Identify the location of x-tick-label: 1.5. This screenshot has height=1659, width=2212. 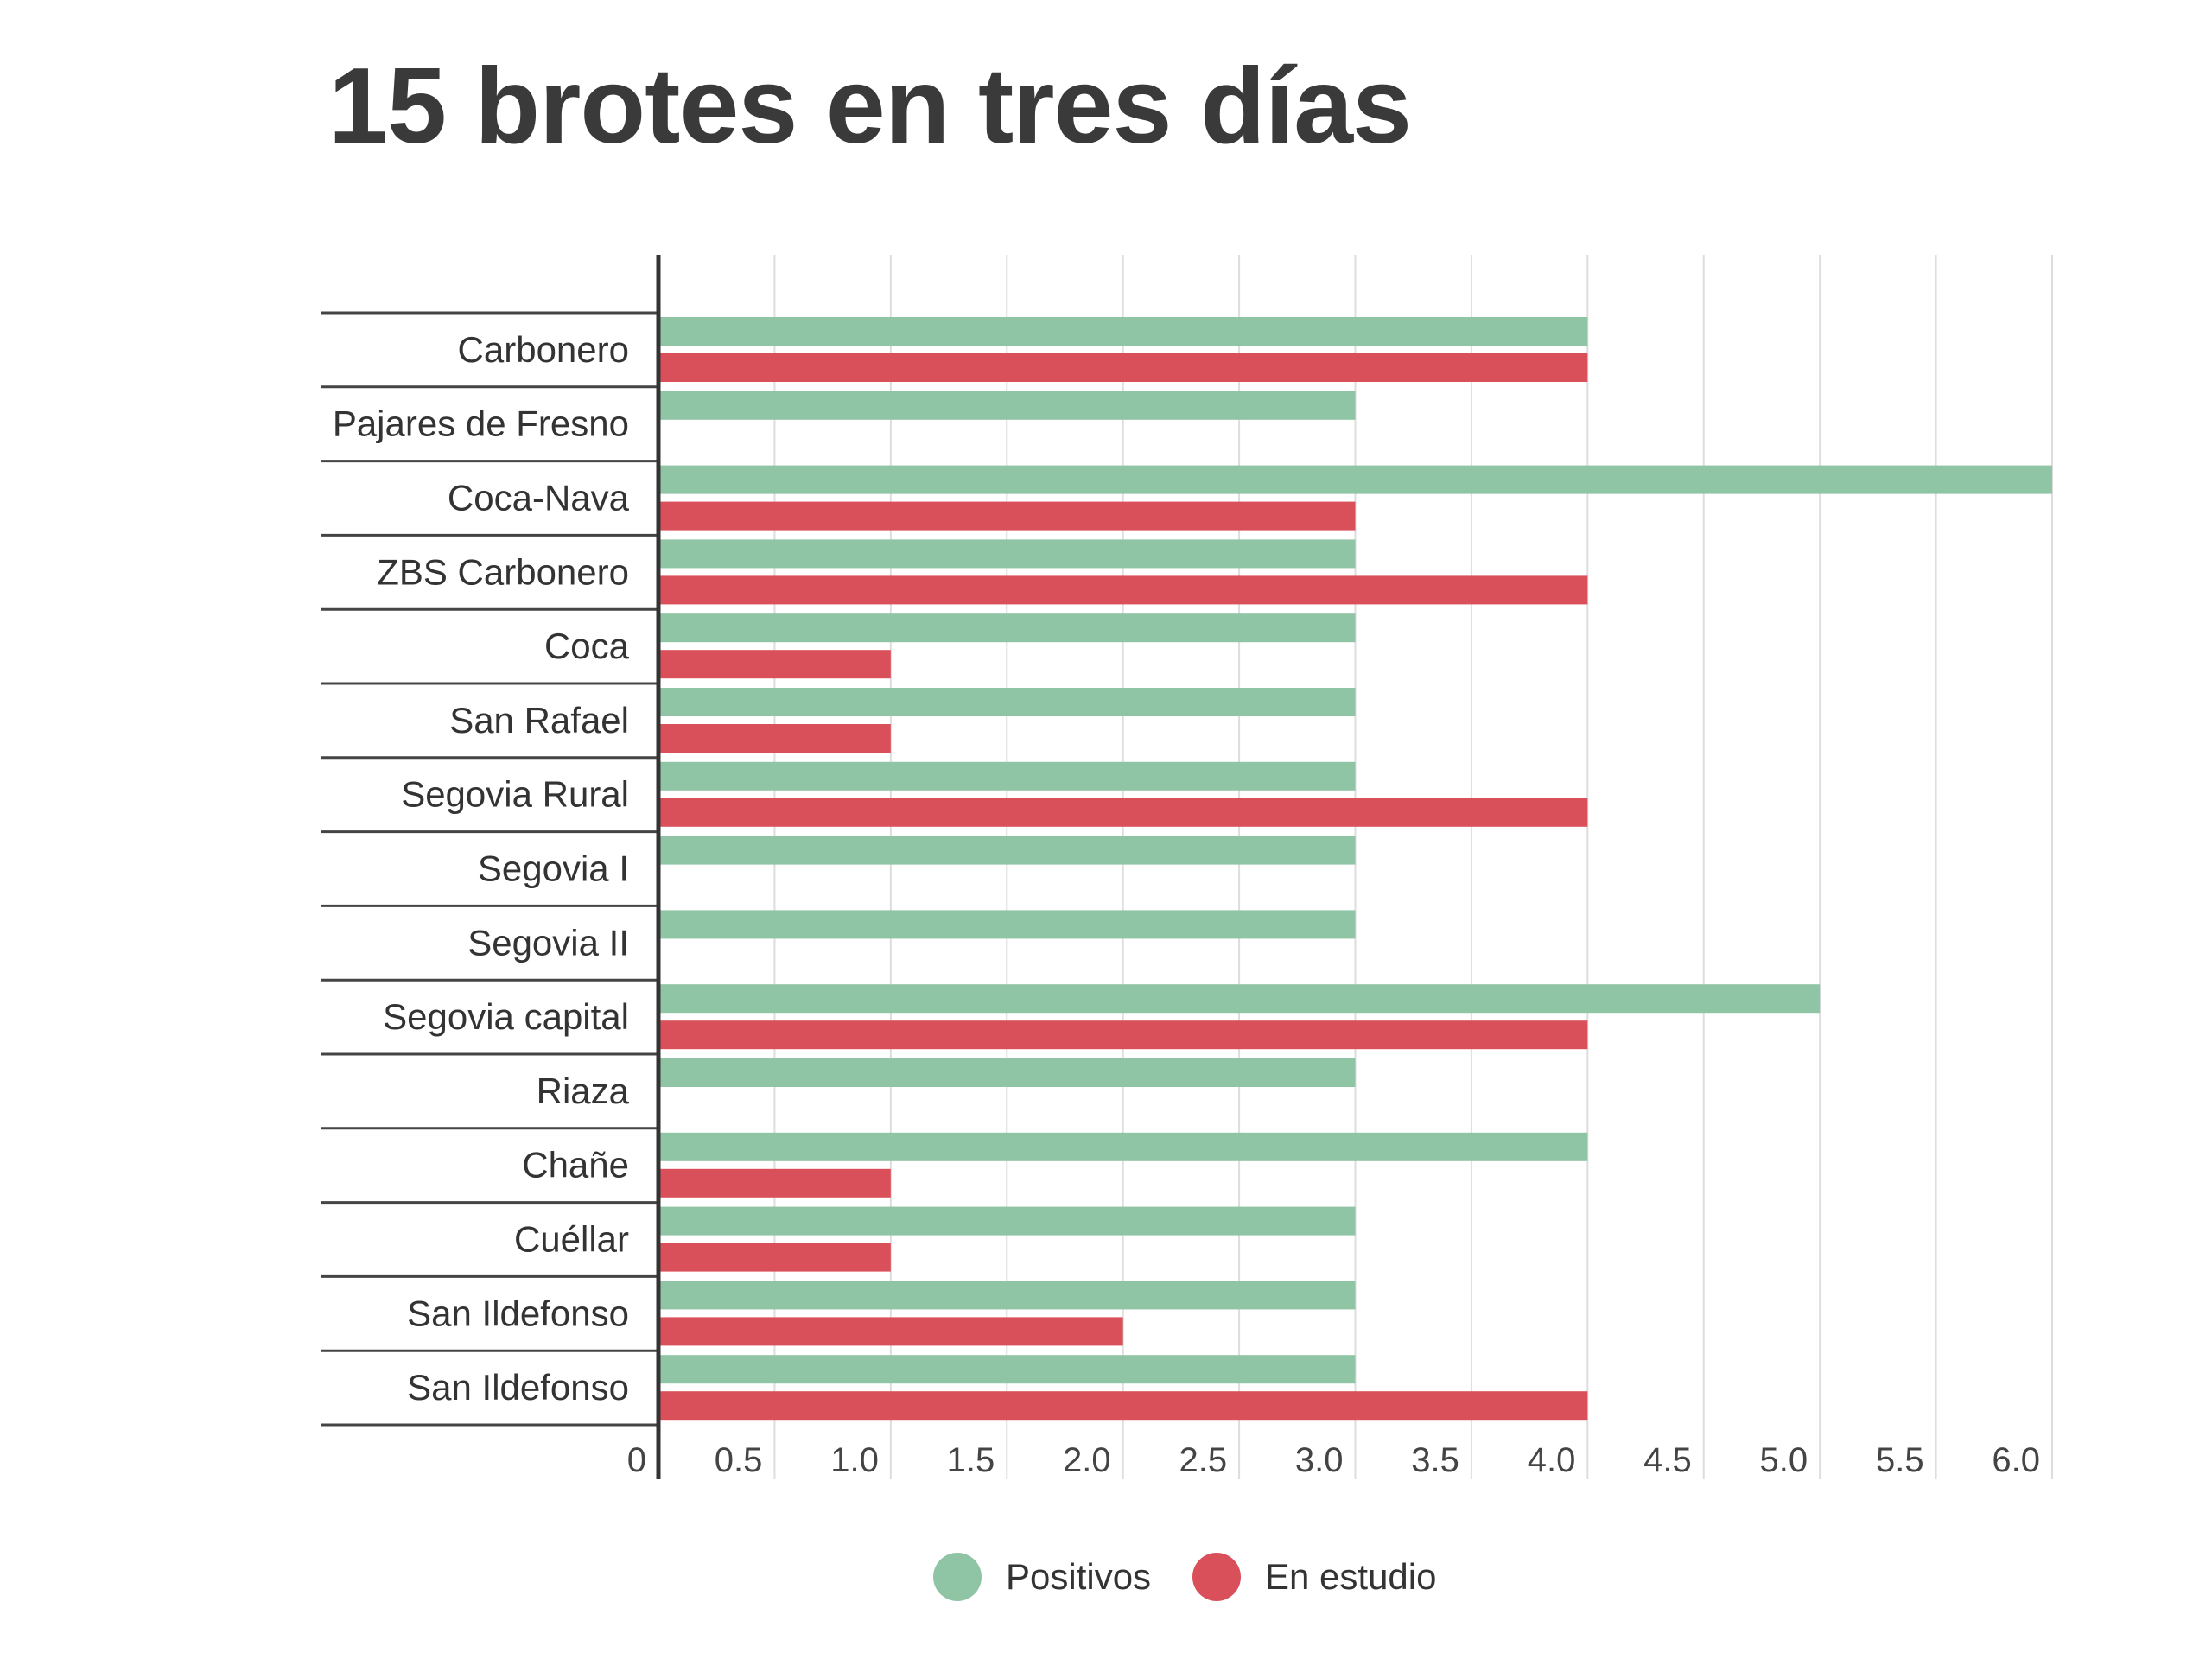
(971, 1460).